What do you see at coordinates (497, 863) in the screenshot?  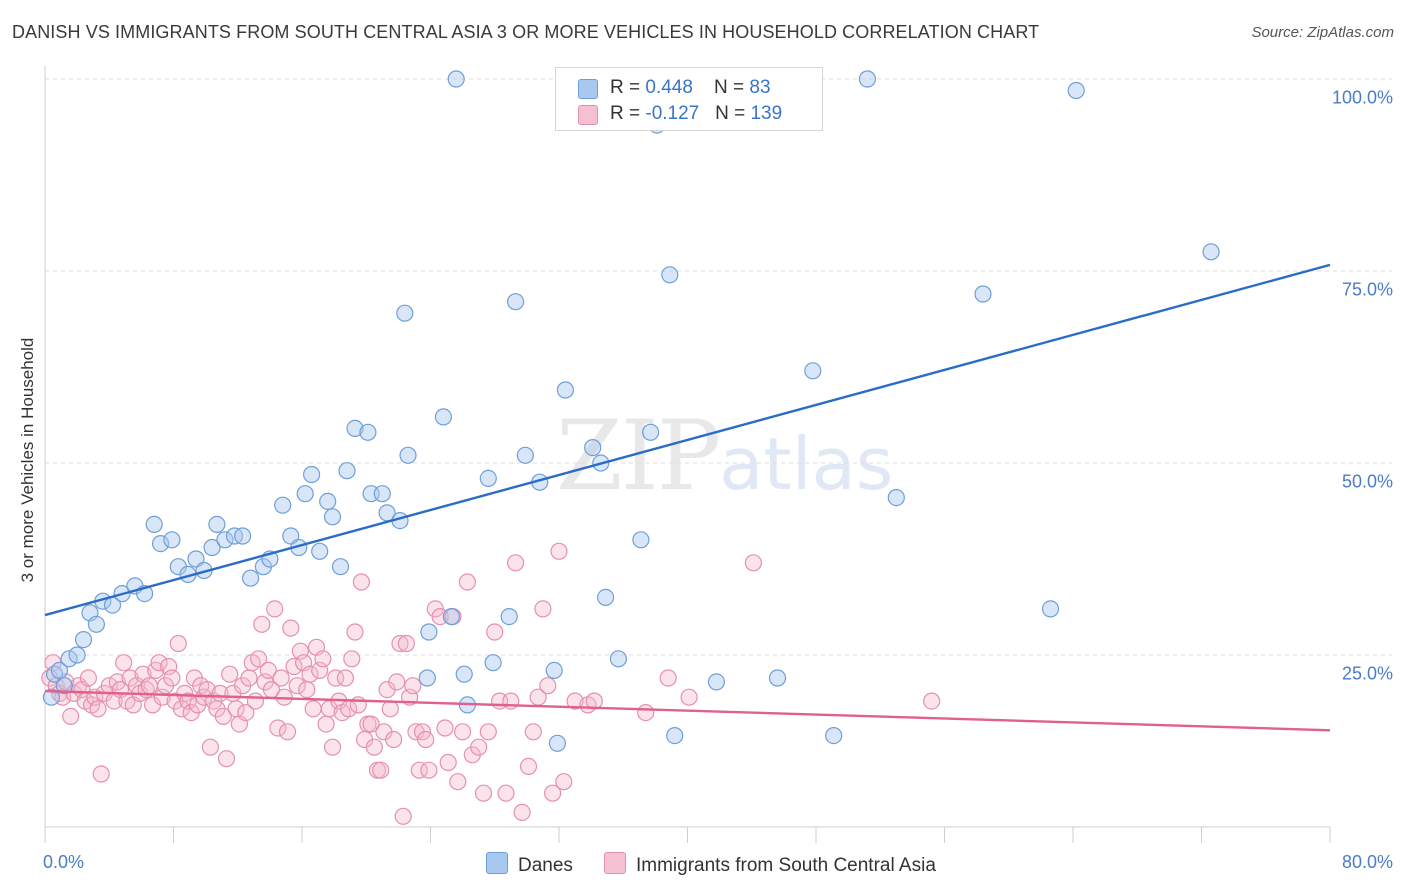 I see `danes-legend-swatch` at bounding box center [497, 863].